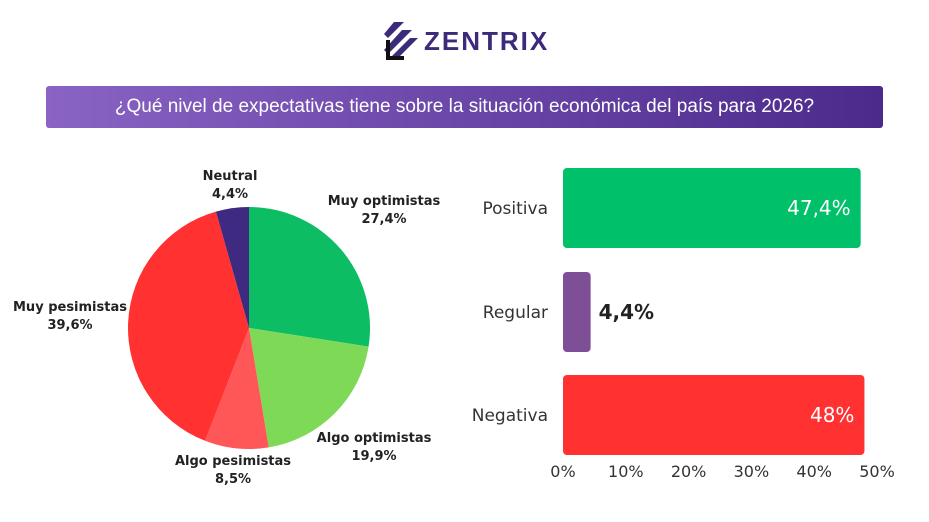  What do you see at coordinates (819, 208) in the screenshot?
I see `bar-value-label: 47,4%` at bounding box center [819, 208].